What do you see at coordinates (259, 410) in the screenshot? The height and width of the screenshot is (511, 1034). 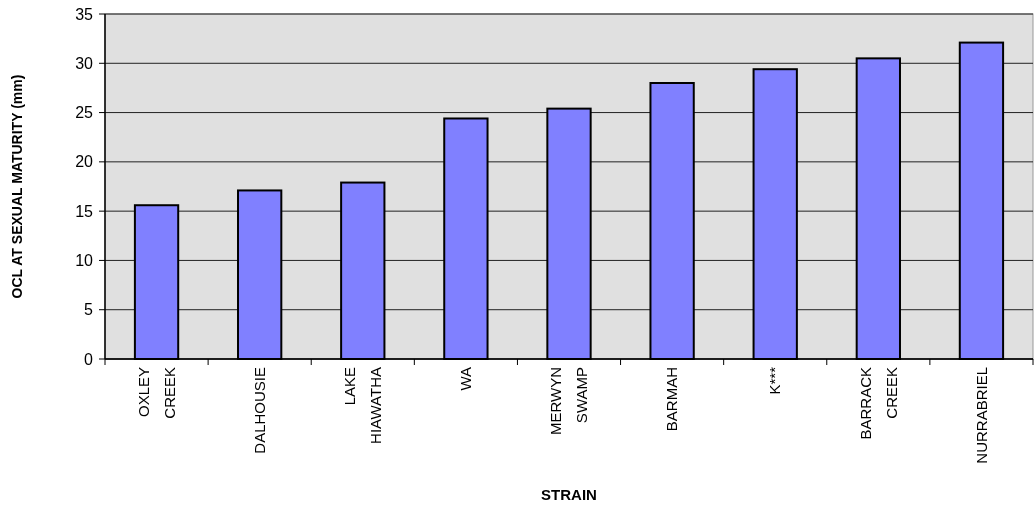 I see `x-tick-label: DALHOUSIE` at bounding box center [259, 410].